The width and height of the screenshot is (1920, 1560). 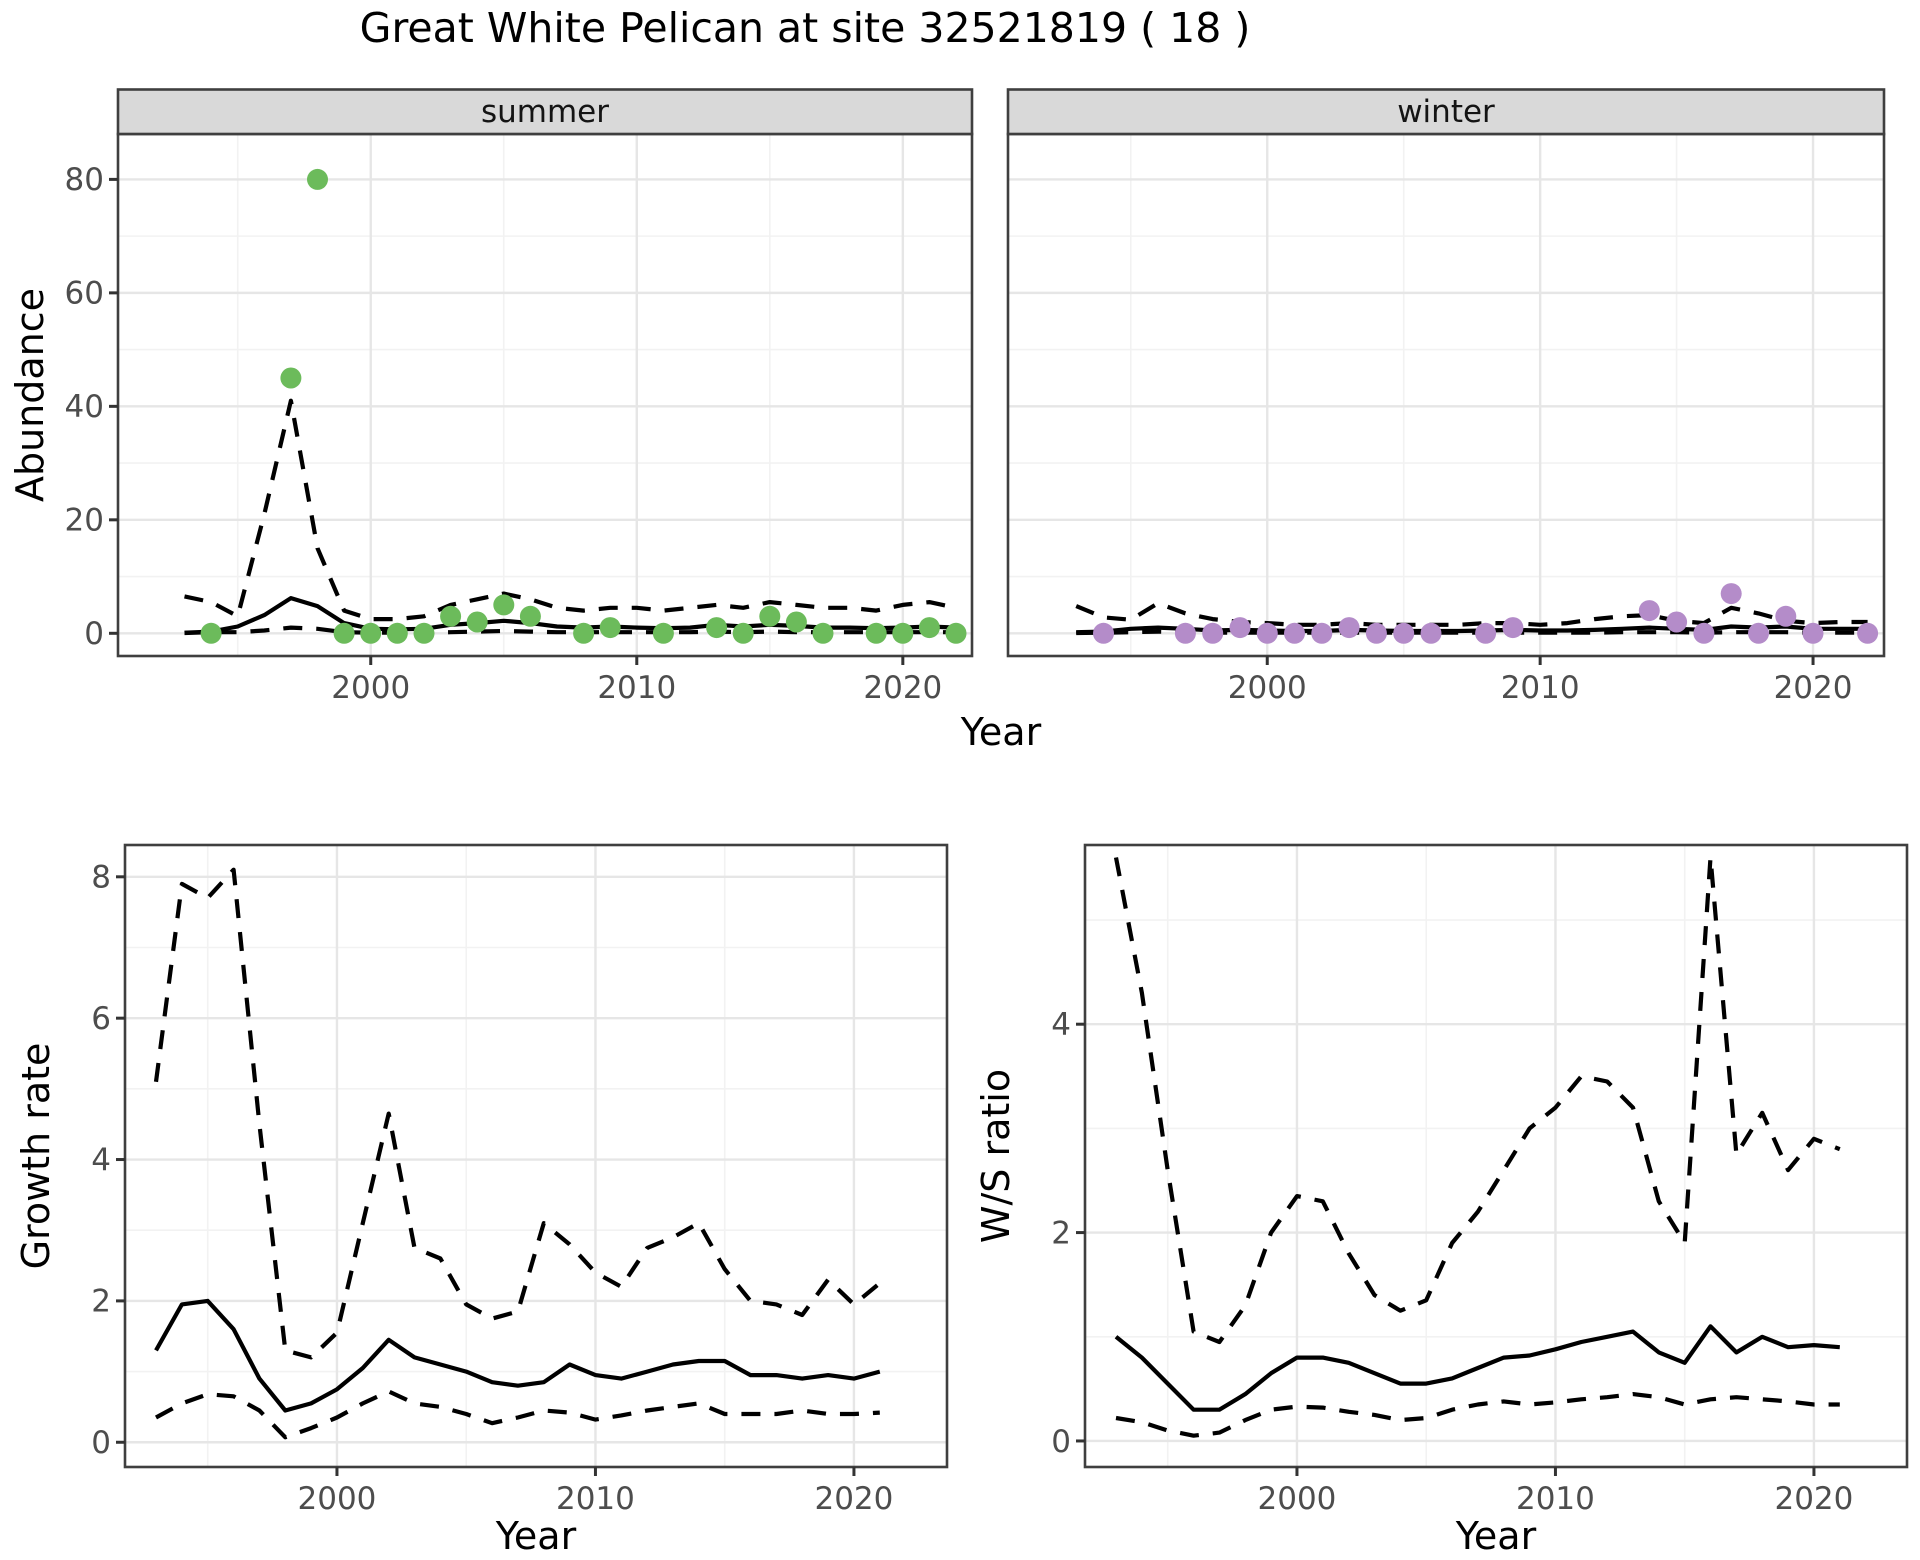 What do you see at coordinates (536, 1536) in the screenshot?
I see `x-axis-title-growth: Year` at bounding box center [536, 1536].